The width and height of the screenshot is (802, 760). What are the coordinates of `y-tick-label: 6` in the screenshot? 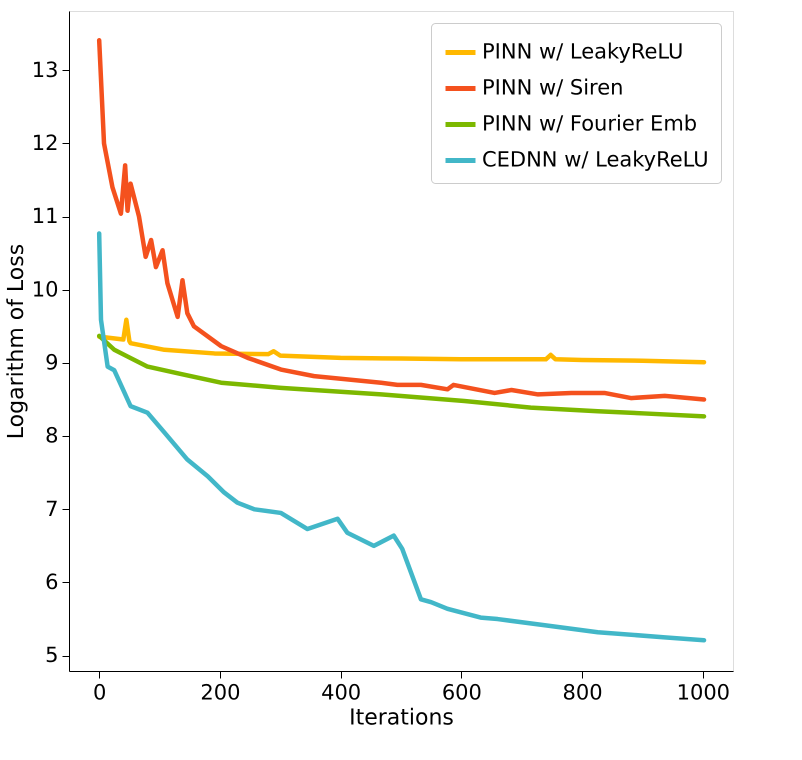 It's located at (51, 582).